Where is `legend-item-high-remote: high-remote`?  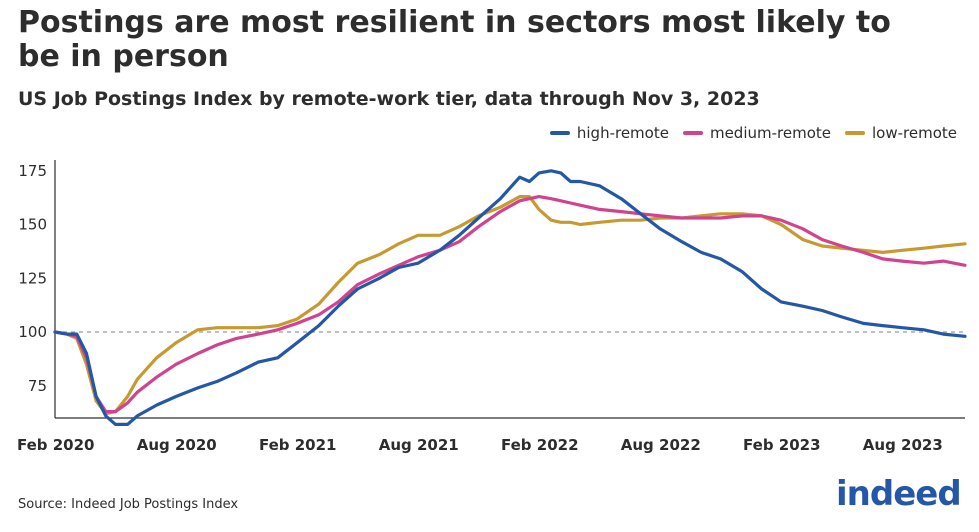
legend-item-high-remote: high-remote is located at coordinates (609, 133).